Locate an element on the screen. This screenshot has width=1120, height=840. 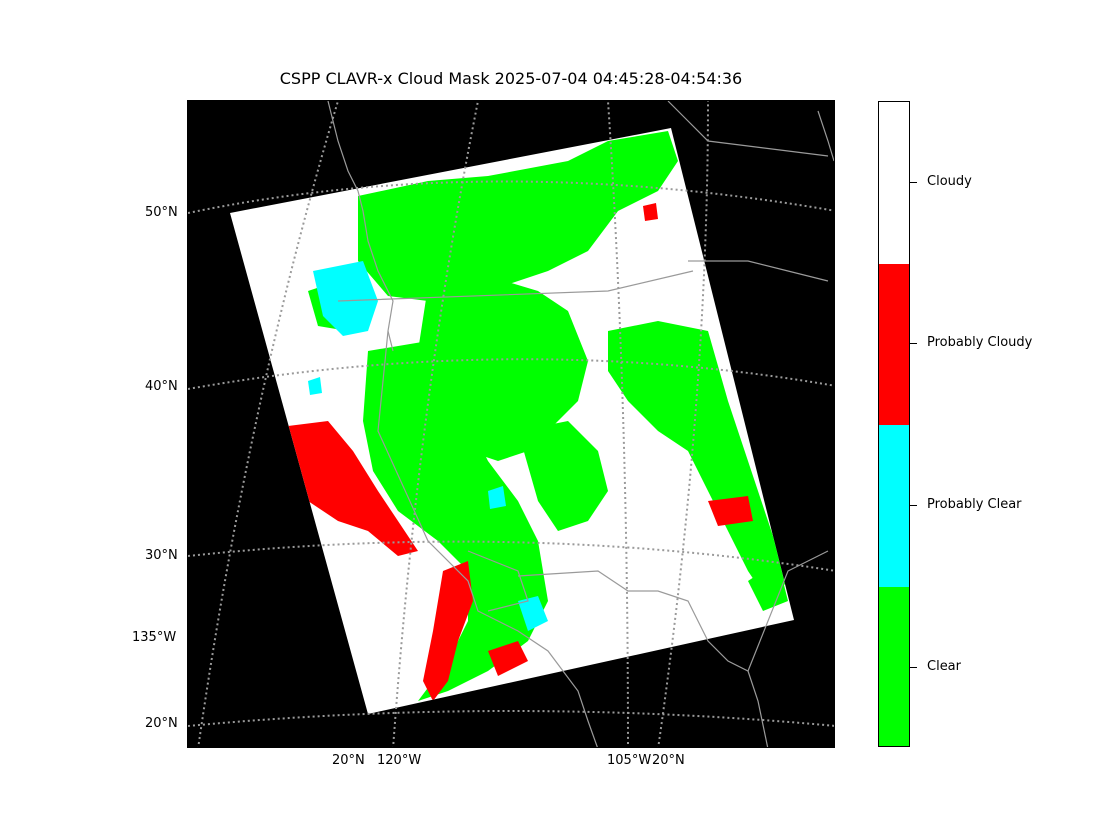
colorbar-tick-probably-cloudy is located at coordinates (913, 343).